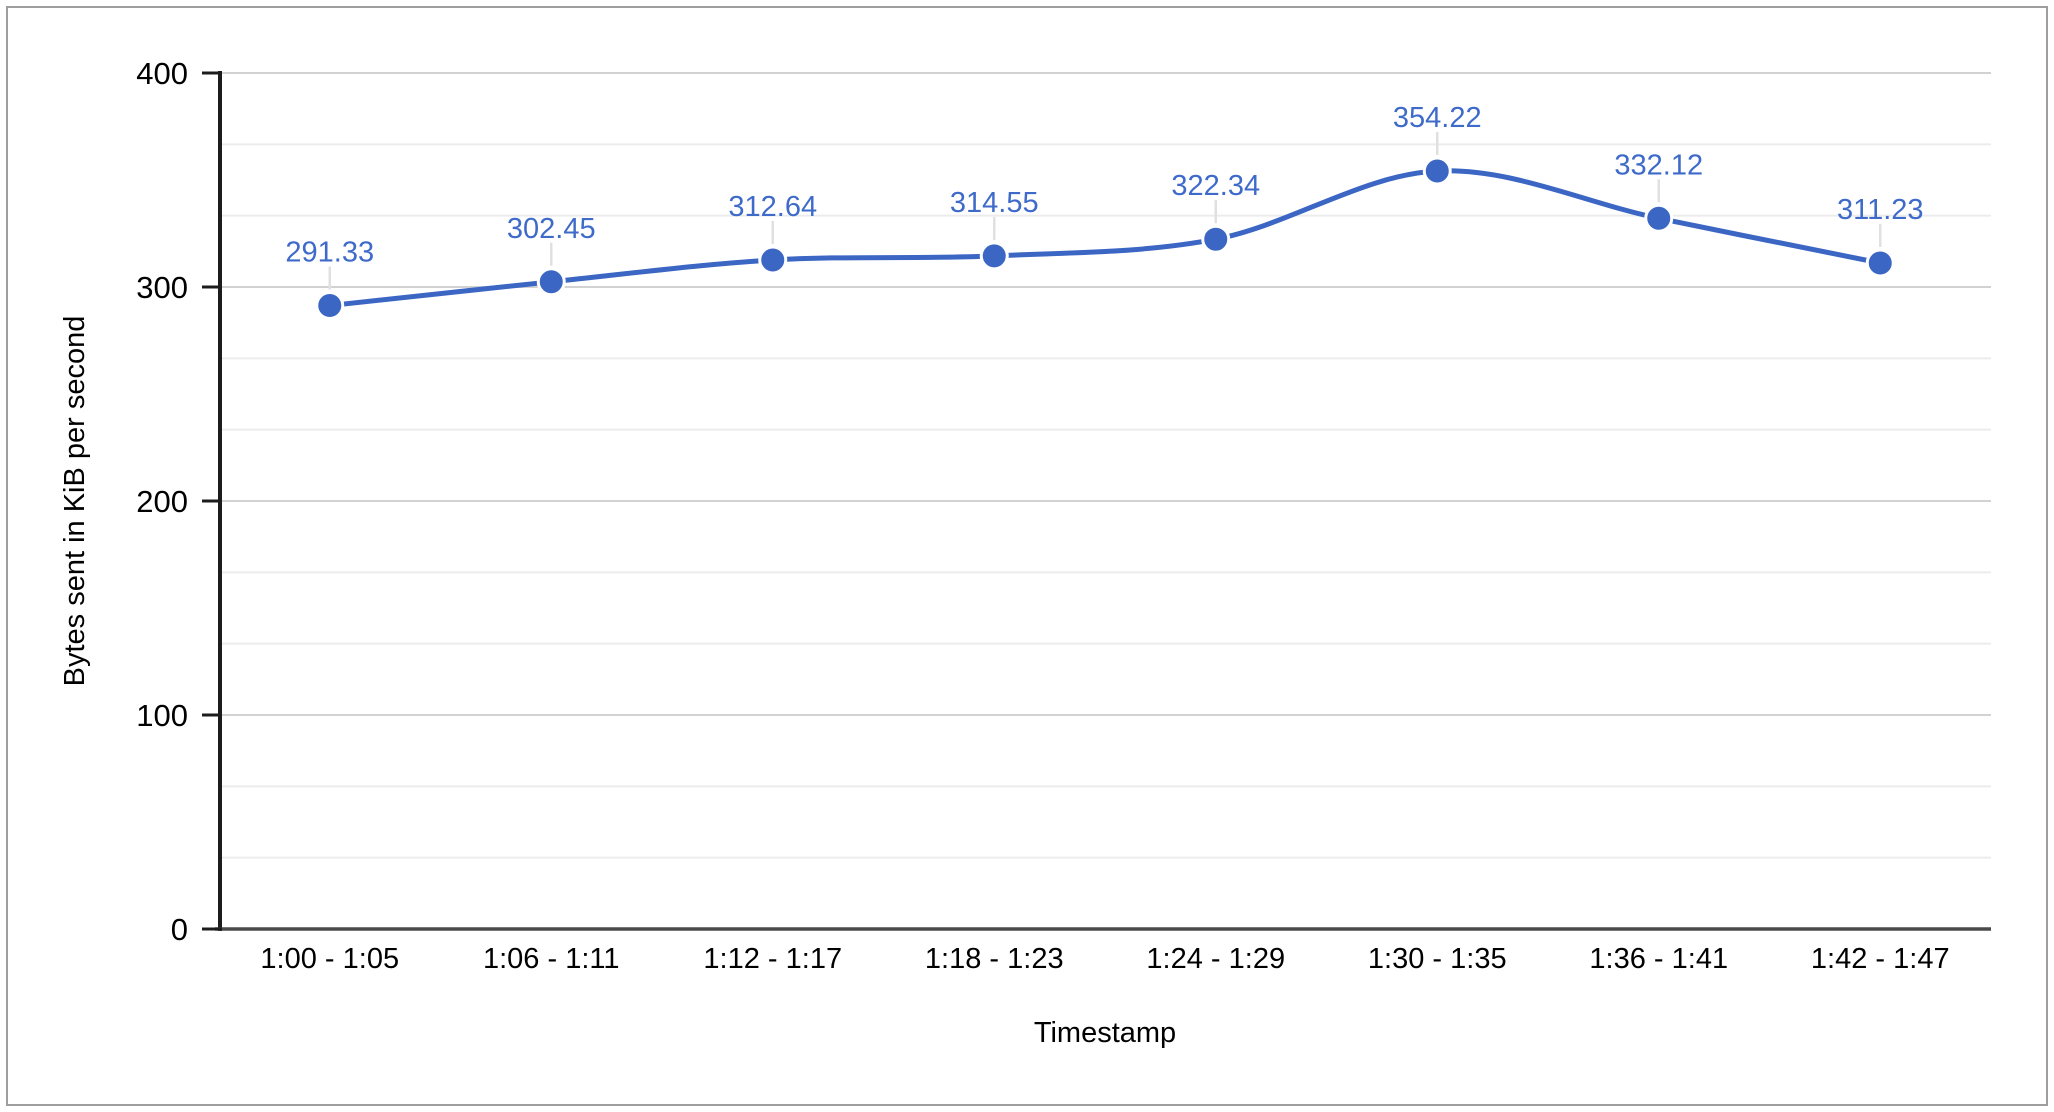 The height and width of the screenshot is (1112, 2054). Describe the element at coordinates (772, 207) in the screenshot. I see `data-point-label: 312.64` at that location.